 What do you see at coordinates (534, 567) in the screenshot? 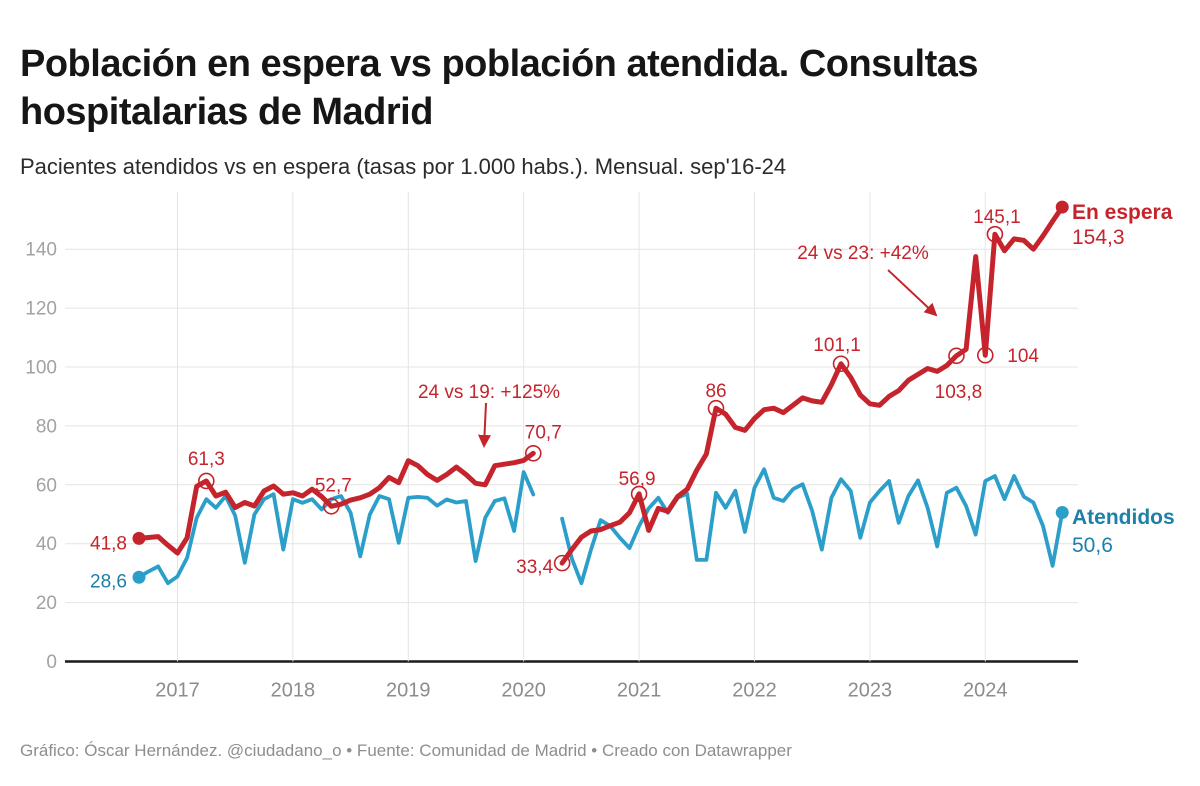
I see `value-label: 33,4` at bounding box center [534, 567].